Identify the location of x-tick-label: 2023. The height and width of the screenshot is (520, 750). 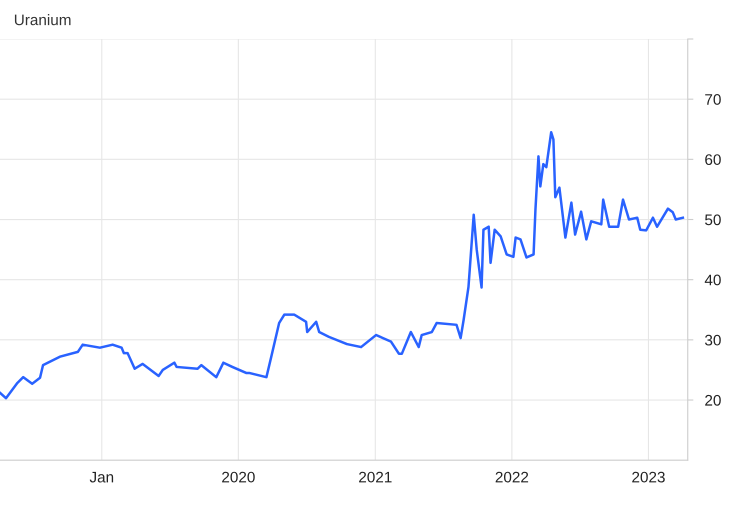
(648, 477).